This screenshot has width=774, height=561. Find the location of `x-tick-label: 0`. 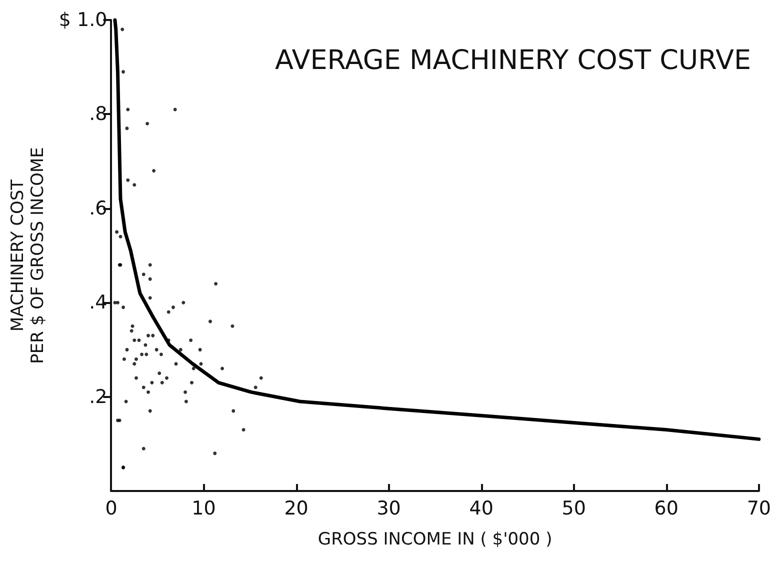

x-tick-label: 0 is located at coordinates (111, 509).